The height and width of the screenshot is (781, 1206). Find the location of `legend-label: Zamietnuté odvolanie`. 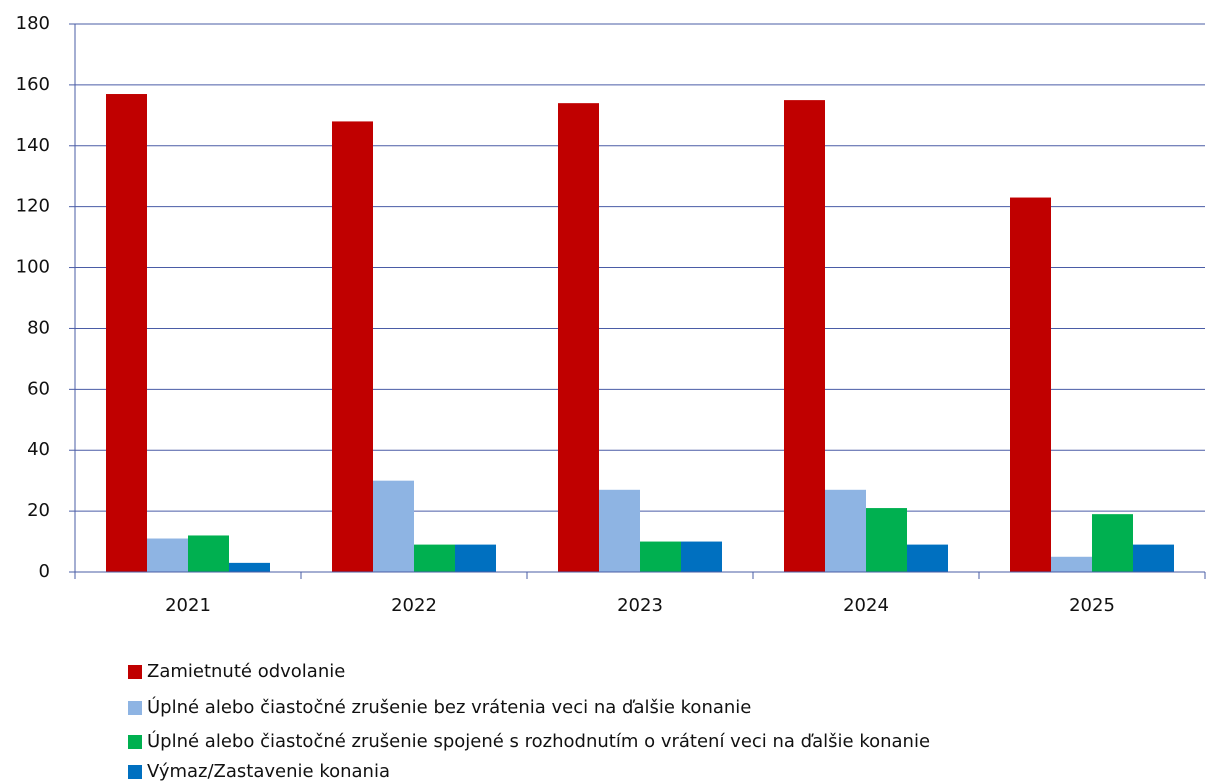

legend-label: Zamietnuté odvolanie is located at coordinates (246, 671).